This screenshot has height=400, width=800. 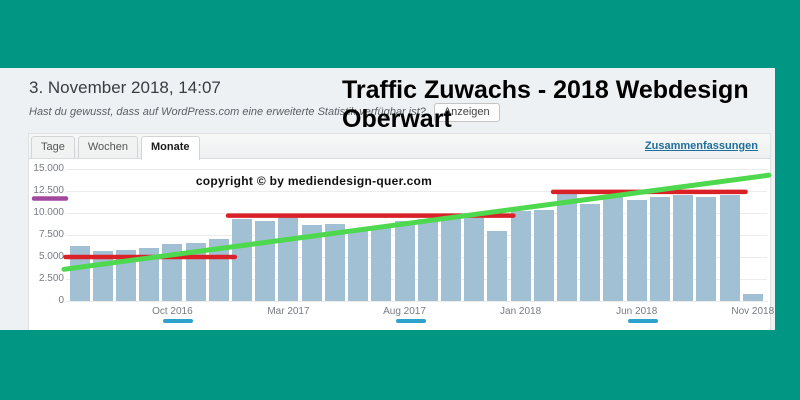 I want to click on date-heading: 3. November 2018, 14:07, so click(x=125, y=87).